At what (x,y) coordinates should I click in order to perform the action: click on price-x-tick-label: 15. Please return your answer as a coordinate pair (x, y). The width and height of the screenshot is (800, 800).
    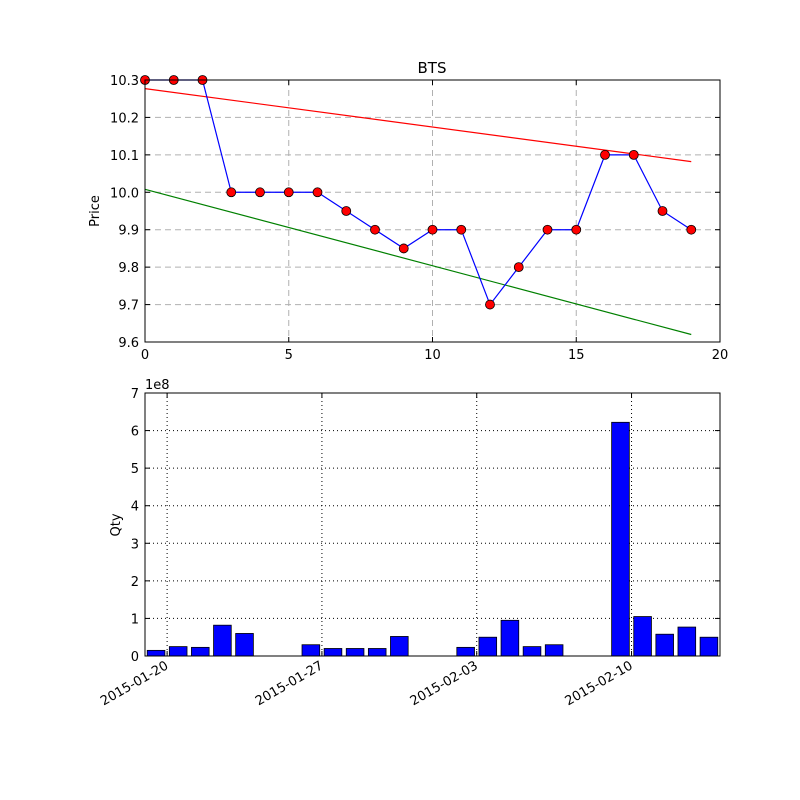
    Looking at the image, I should click on (576, 355).